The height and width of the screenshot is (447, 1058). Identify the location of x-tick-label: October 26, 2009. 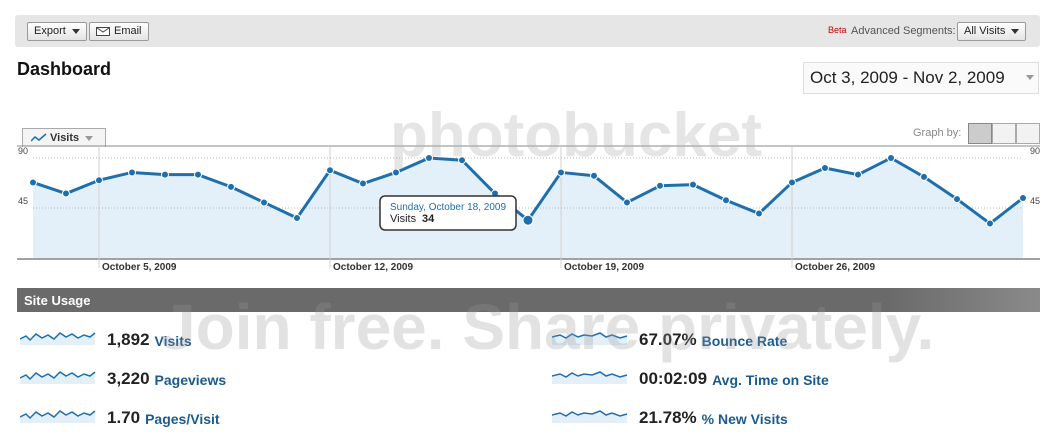
(835, 267).